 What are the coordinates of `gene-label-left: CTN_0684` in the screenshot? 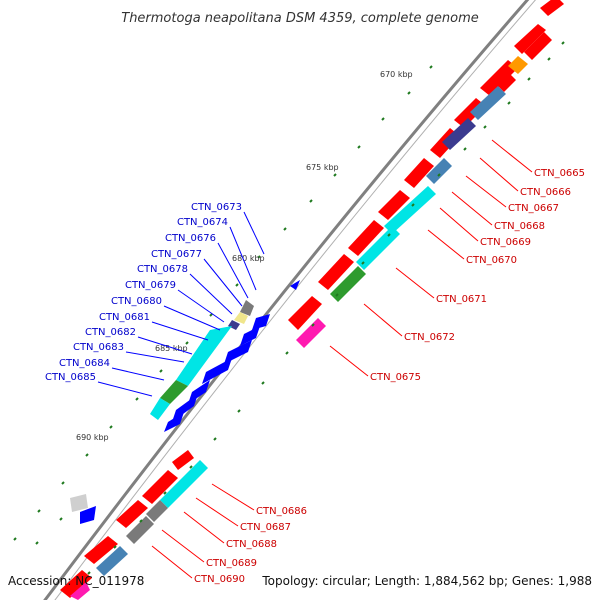 It's located at (84, 363).